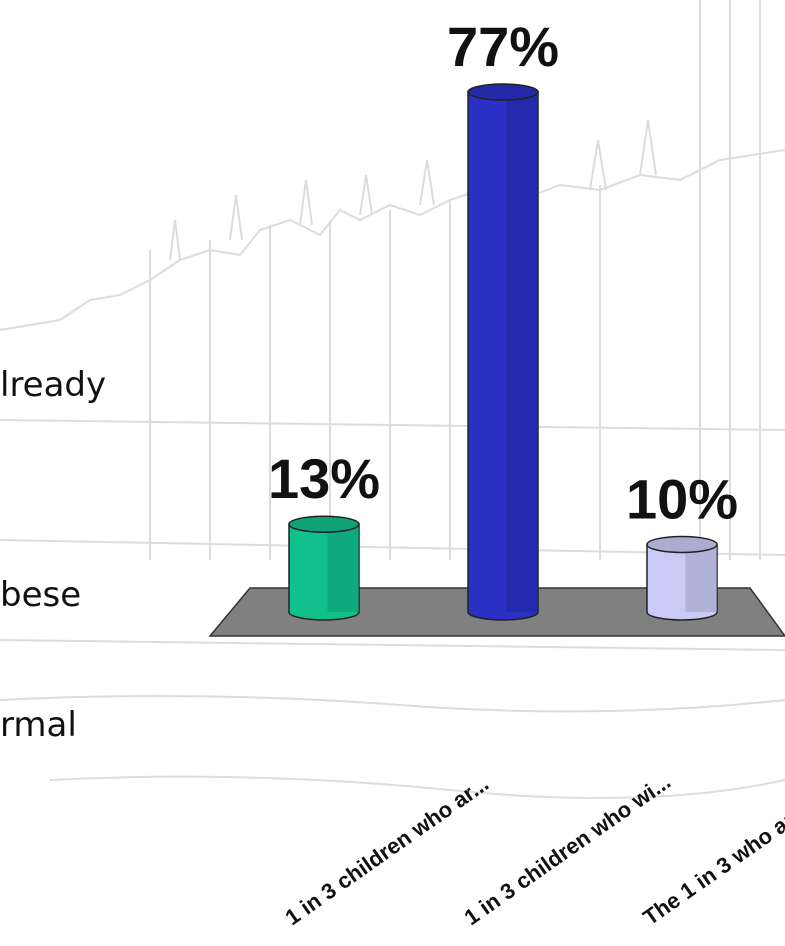 The width and height of the screenshot is (785, 946). I want to click on value-label-3: 10%, so click(682, 498).